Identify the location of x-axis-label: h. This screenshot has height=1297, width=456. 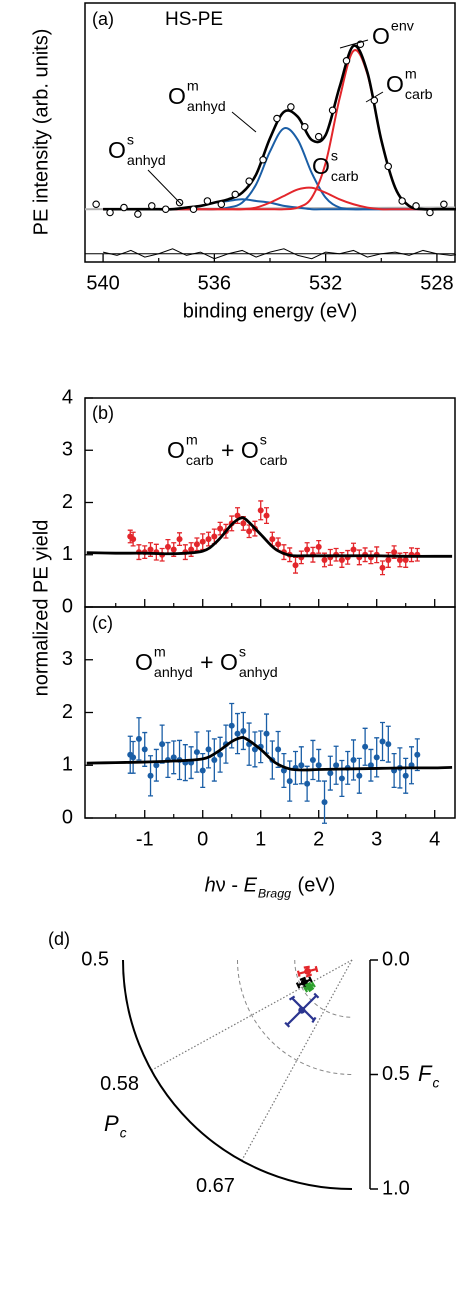
(210, 885).